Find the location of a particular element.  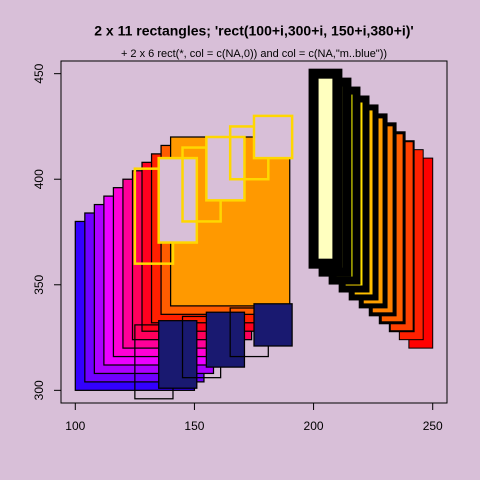

y-tick-label: 450 is located at coordinates (39, 73).